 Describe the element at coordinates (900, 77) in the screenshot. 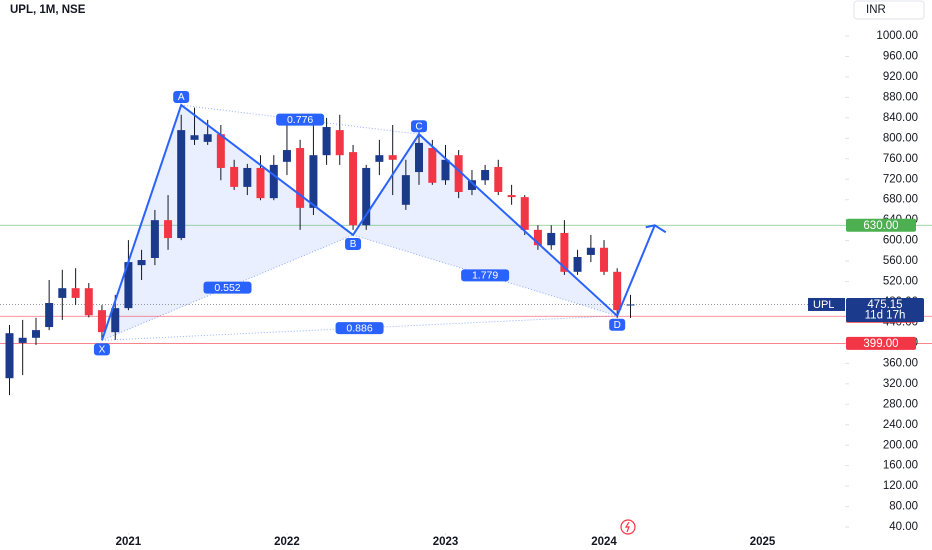

I see `y-tick-label: 920.00` at that location.